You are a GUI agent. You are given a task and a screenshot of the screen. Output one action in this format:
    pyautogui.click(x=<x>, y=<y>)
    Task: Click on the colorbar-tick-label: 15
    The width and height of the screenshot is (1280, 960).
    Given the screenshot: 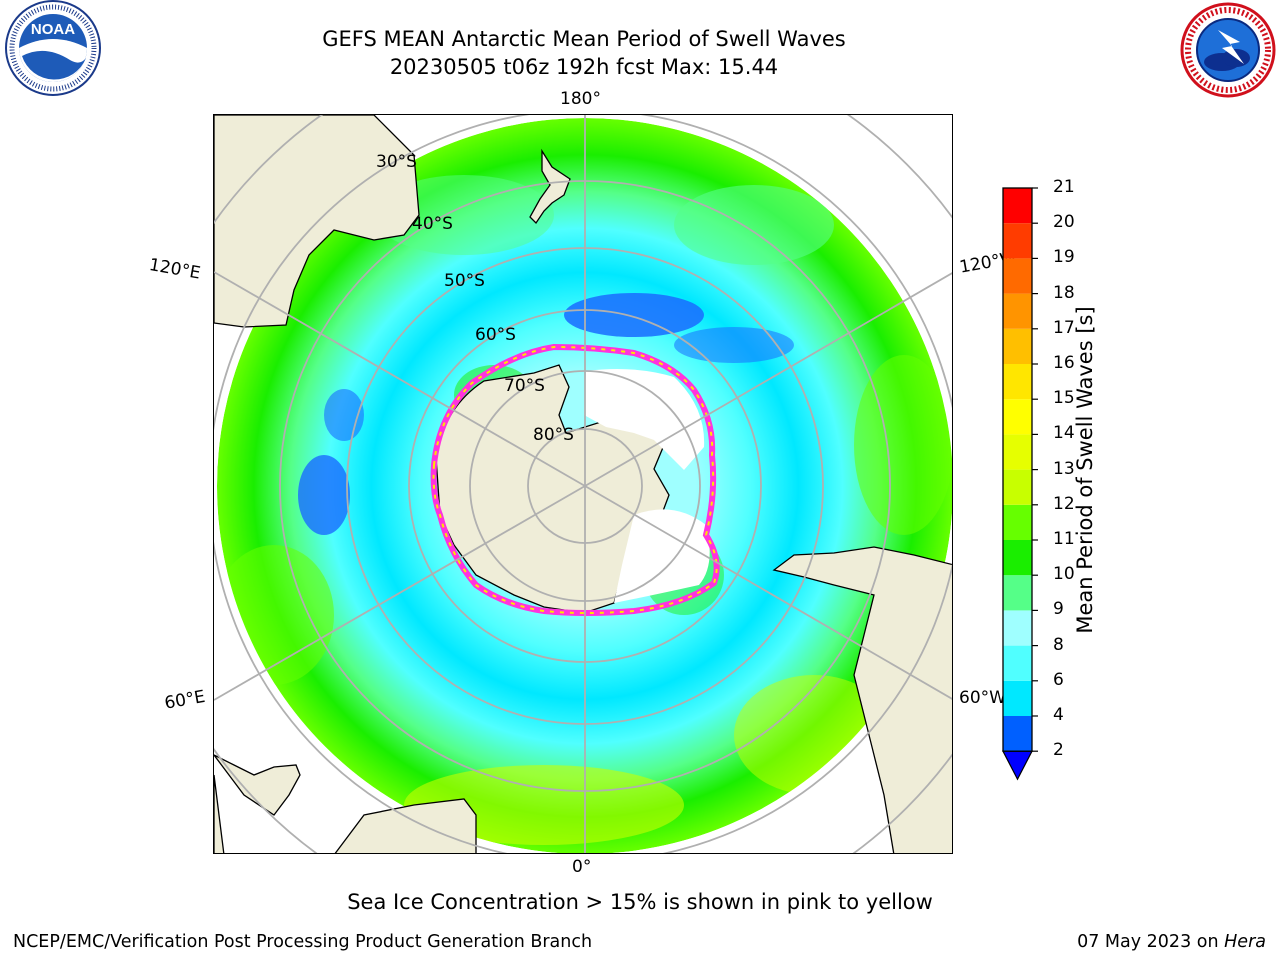 What is the action you would take?
    pyautogui.click(x=1064, y=398)
    